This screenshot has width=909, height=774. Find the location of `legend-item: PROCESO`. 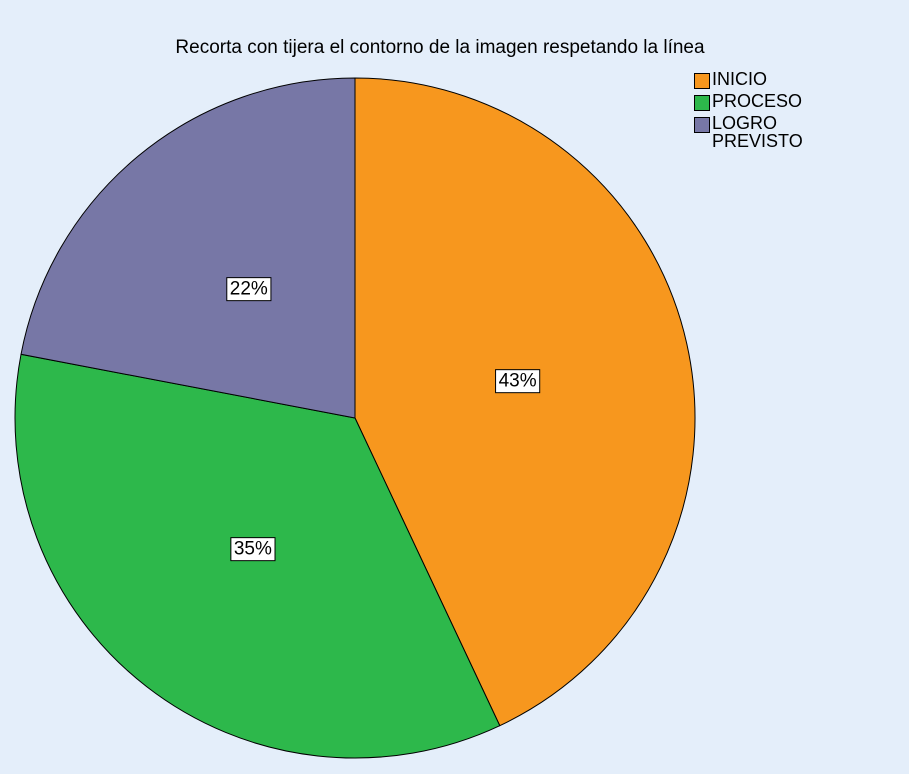

legend-item: PROCESO is located at coordinates (769, 101).